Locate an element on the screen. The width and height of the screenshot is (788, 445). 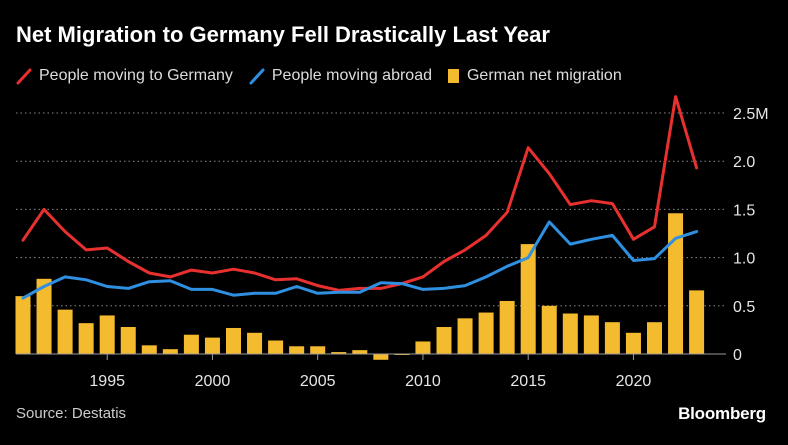
x-tick-label: 2000 is located at coordinates (213, 381).